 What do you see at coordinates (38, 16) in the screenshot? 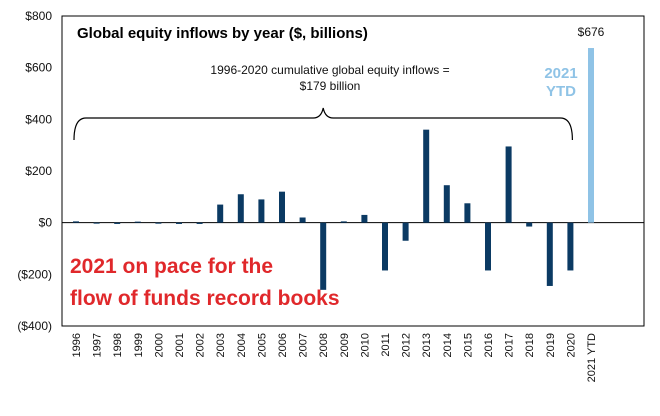
I see `y-tick-label: $800` at bounding box center [38, 16].